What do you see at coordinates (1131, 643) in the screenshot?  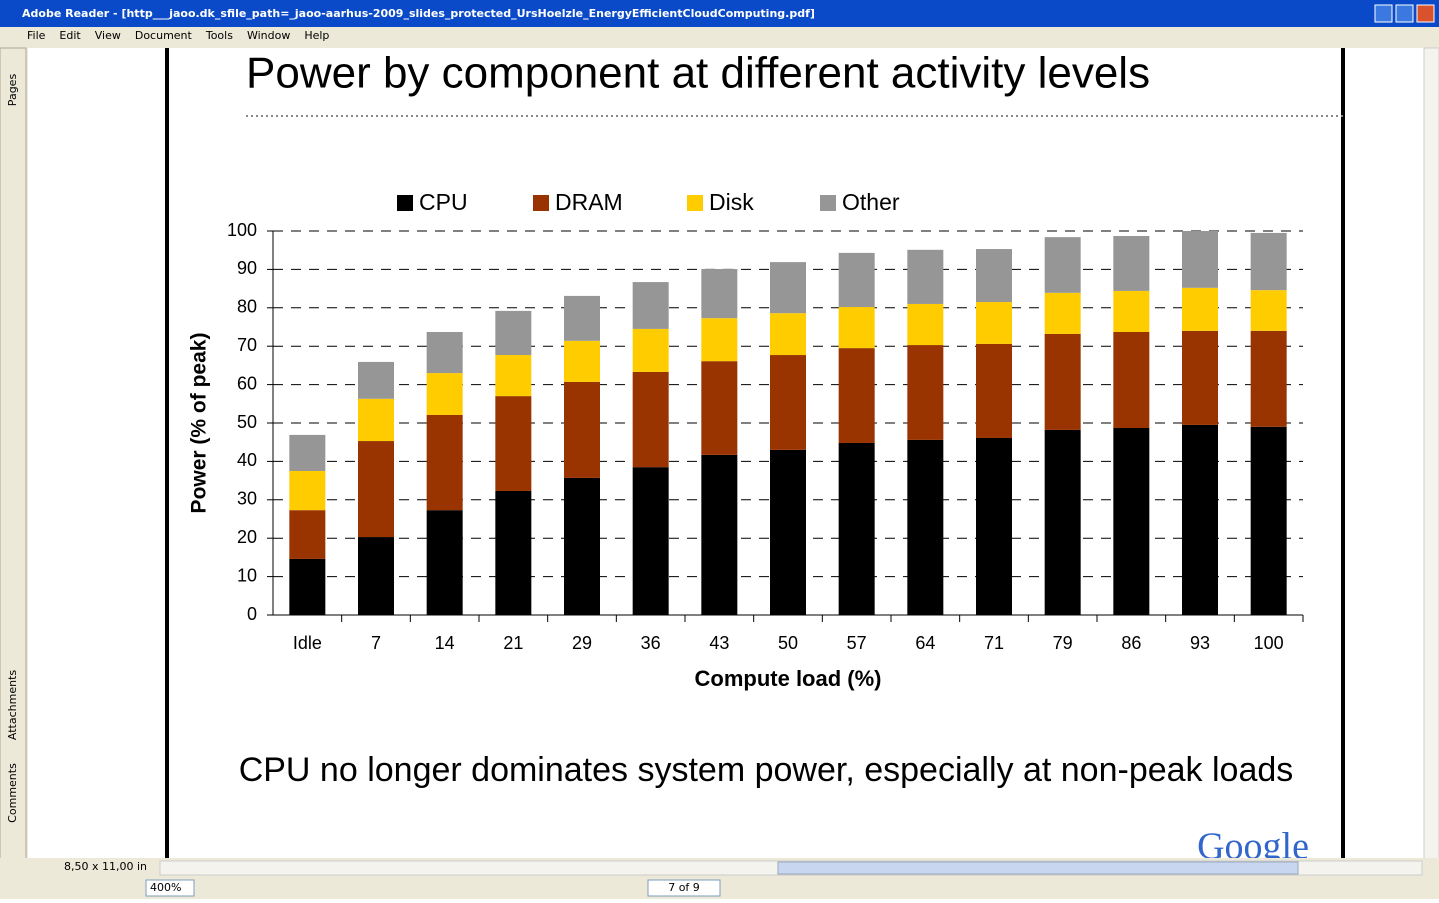 I see `x-tick-label: 86` at bounding box center [1131, 643].